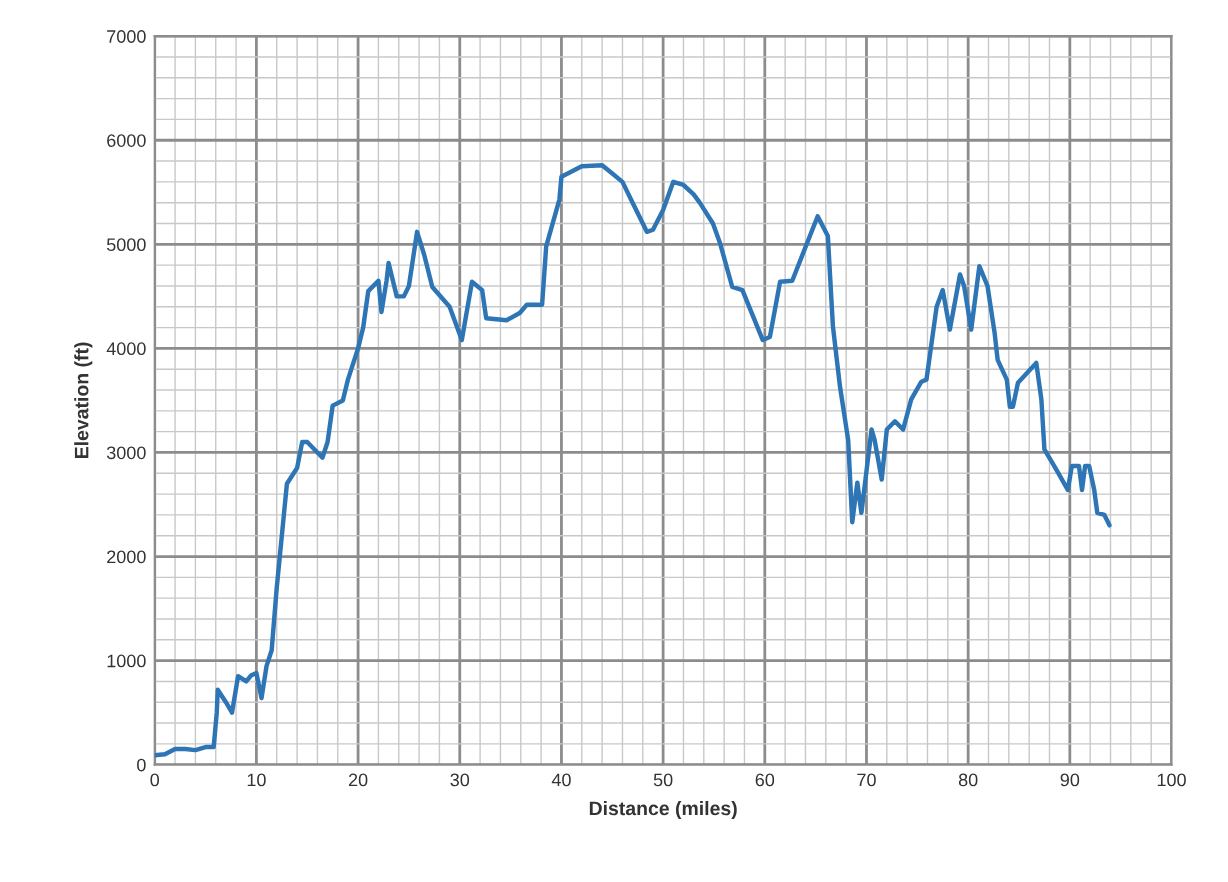 Image resolution: width=1228 pixels, height=882 pixels. Describe the element at coordinates (126, 36) in the screenshot. I see `y-tick-label: 7000` at that location.